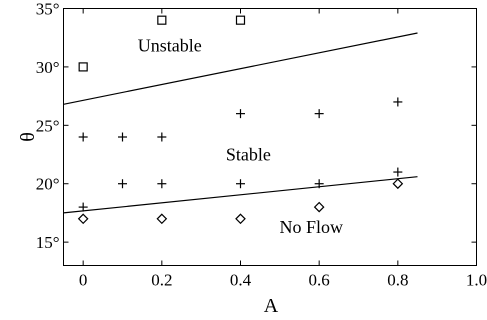 This screenshot has height=320, width=487. What do you see at coordinates (48, 125) in the screenshot?
I see `y-tick-label: 25°` at bounding box center [48, 125].